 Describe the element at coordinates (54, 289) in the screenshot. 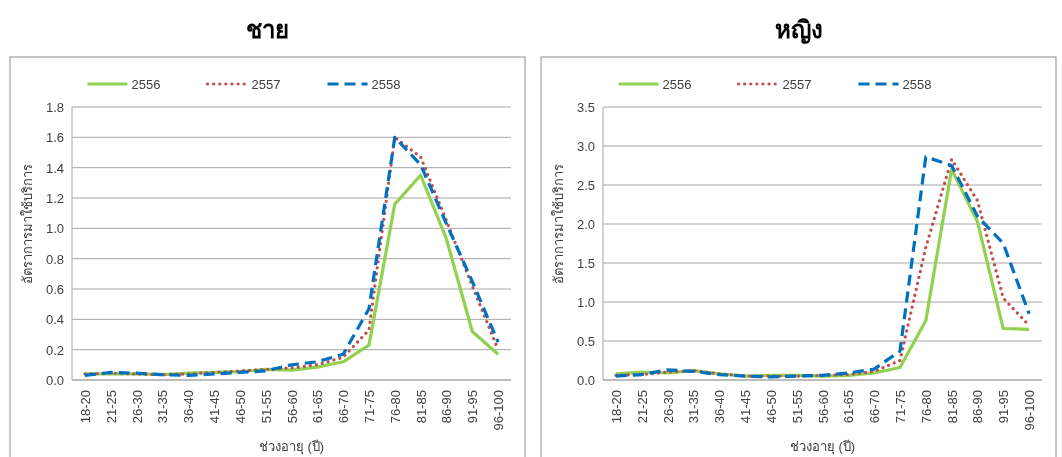

I see `y-tick-label: 0.6` at that location.